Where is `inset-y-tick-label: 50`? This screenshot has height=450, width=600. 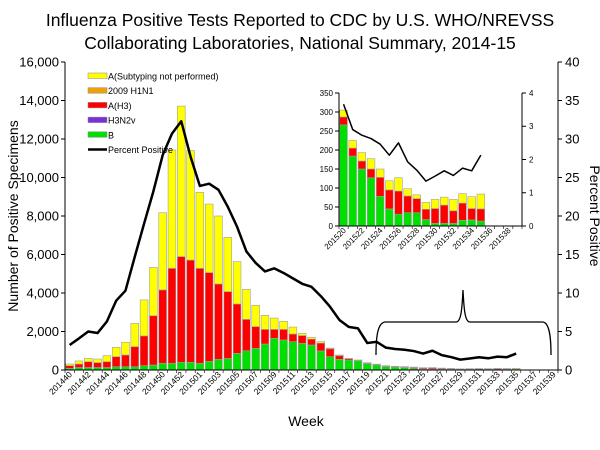
inset-y-tick-label: 50 is located at coordinates (328, 207).